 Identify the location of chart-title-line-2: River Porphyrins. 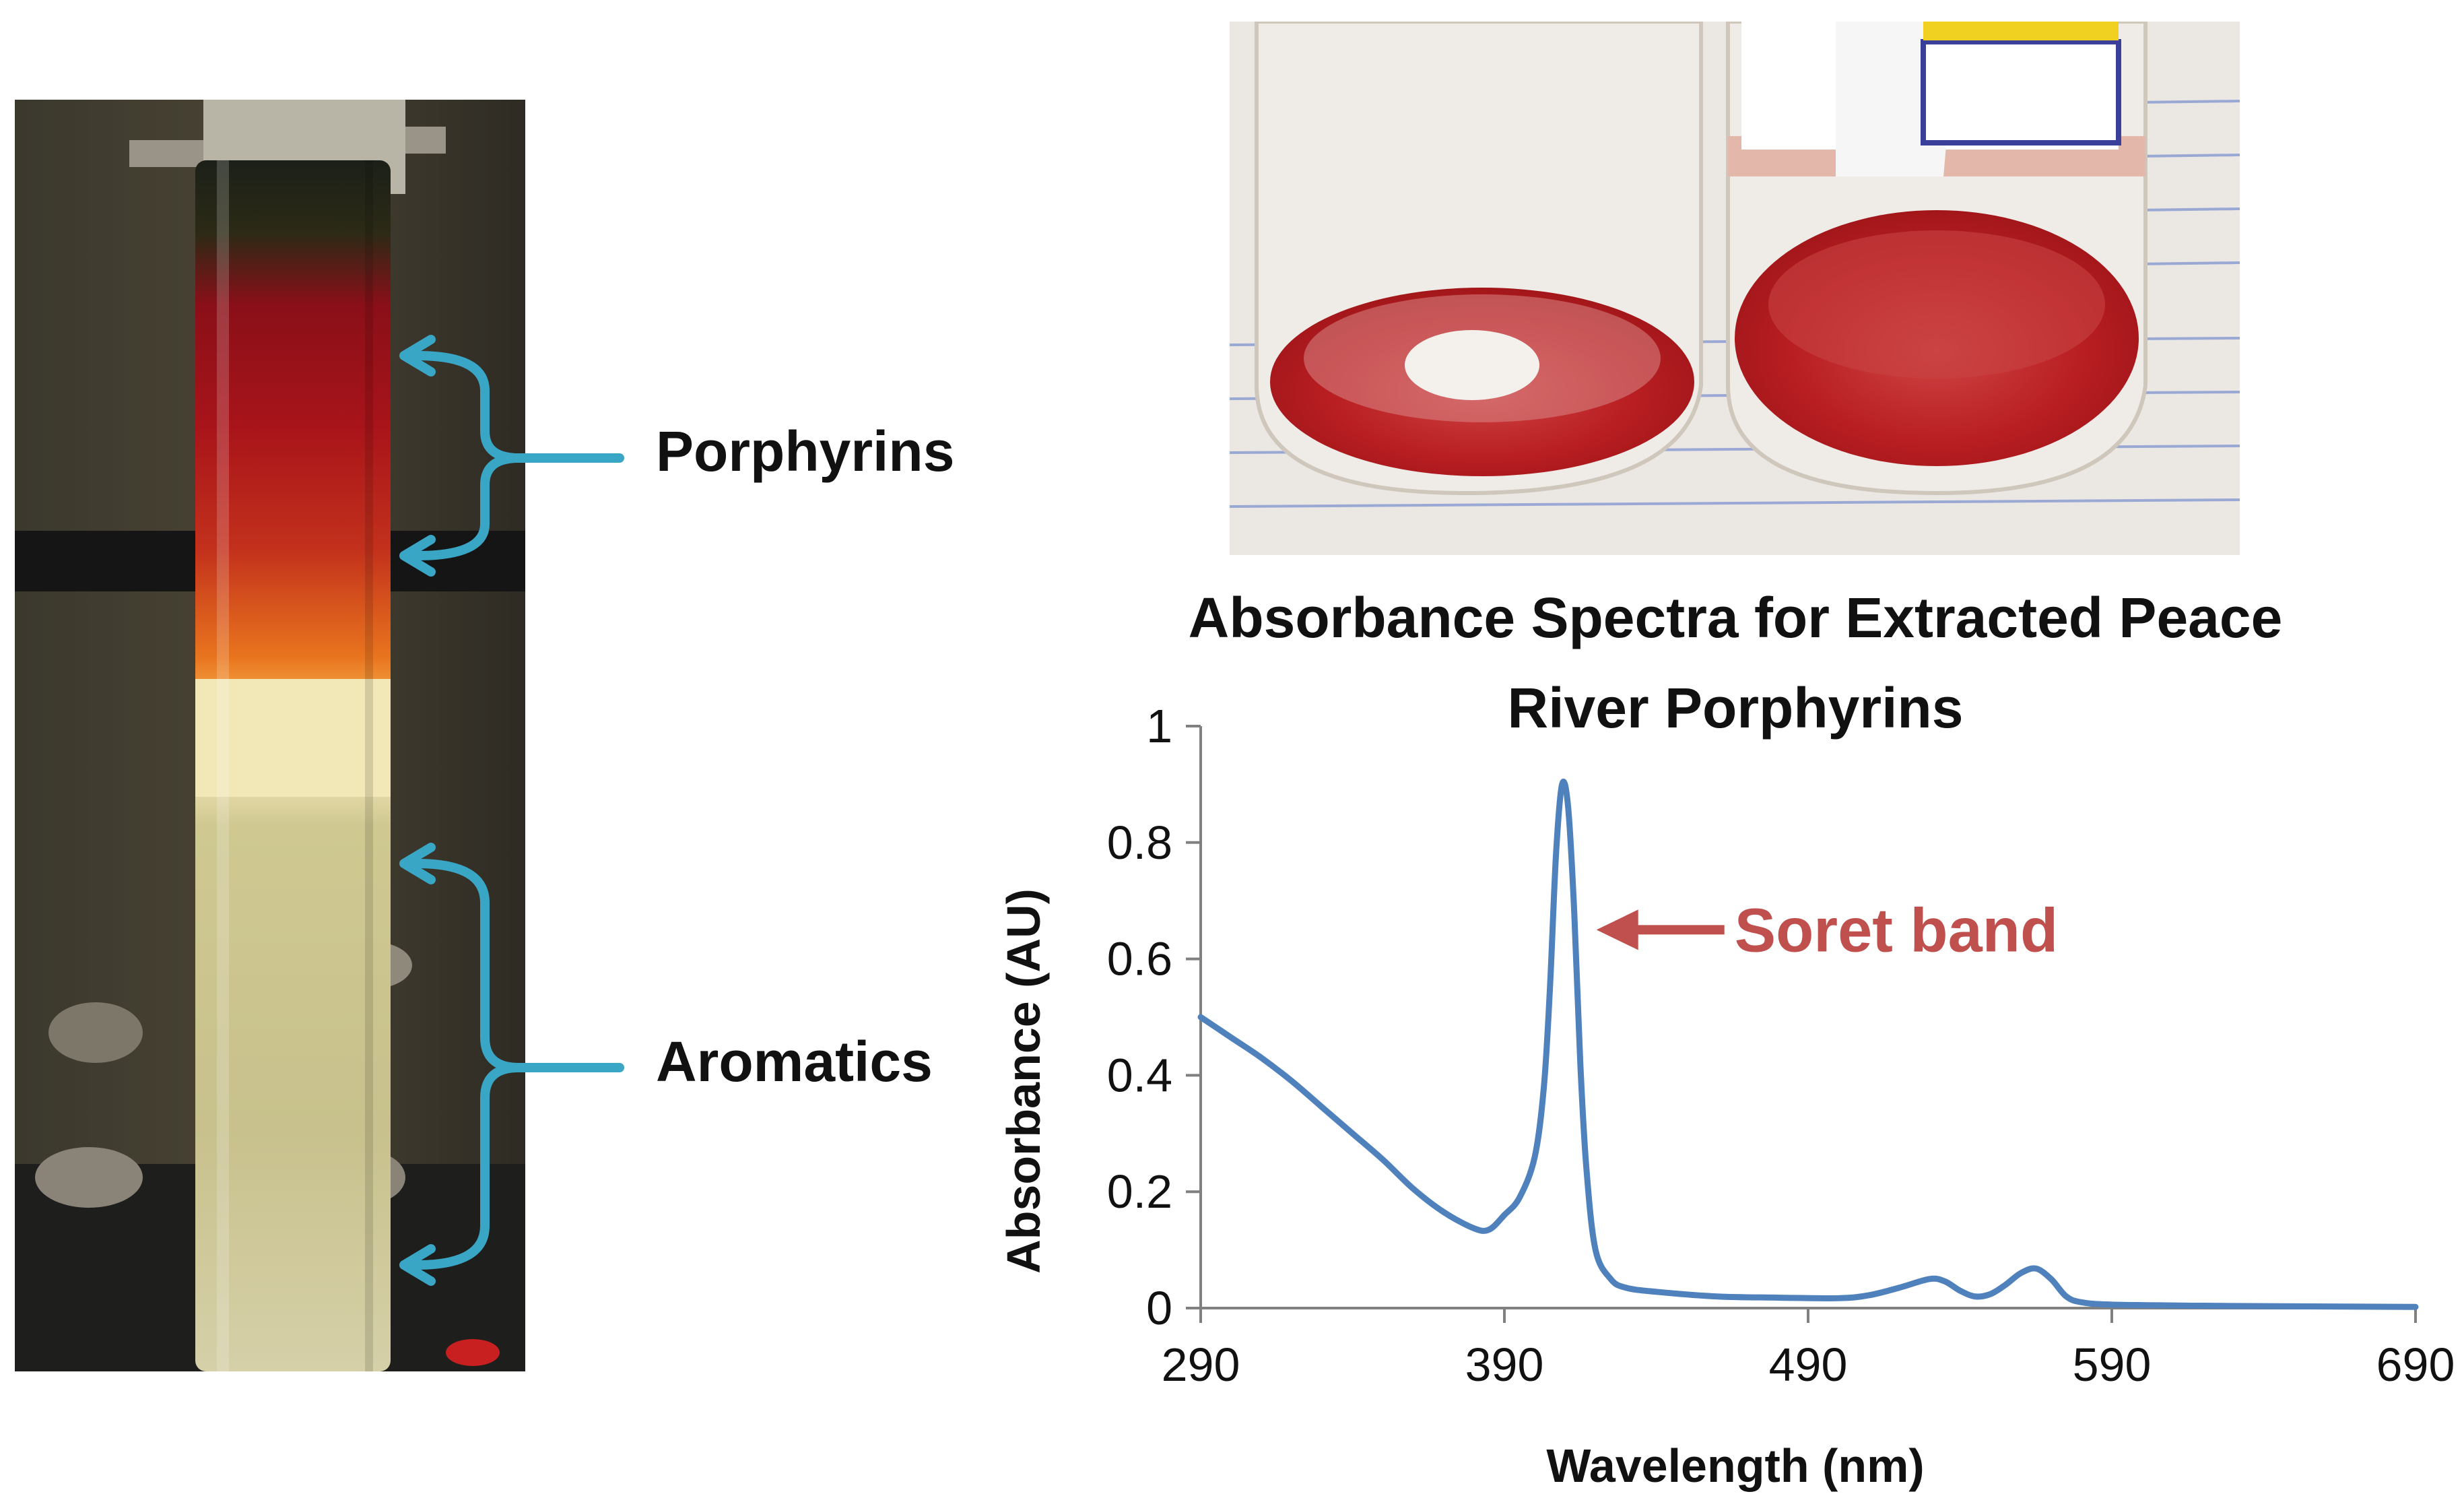
(1736, 708).